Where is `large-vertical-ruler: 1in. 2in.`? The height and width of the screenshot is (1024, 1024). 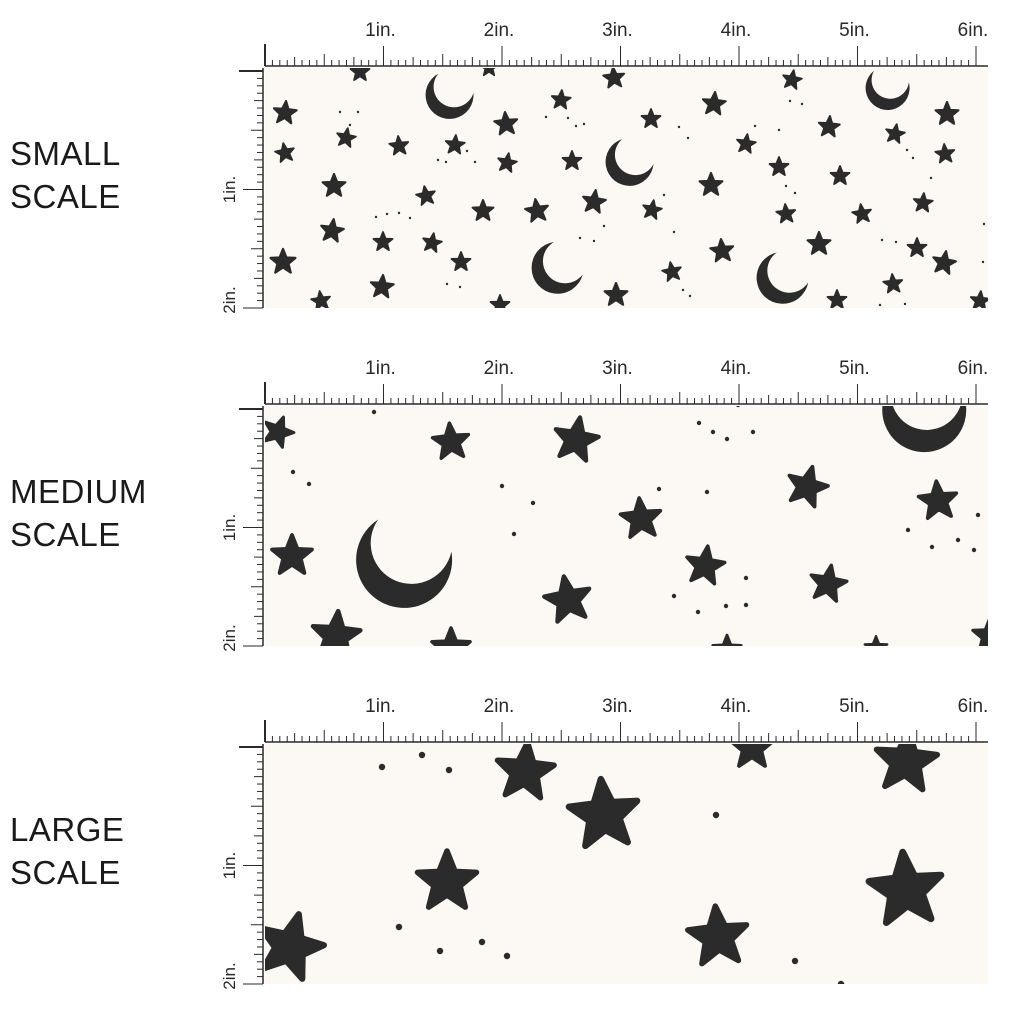
large-vertical-ruler: 1in. 2in. is located at coordinates (242, 867).